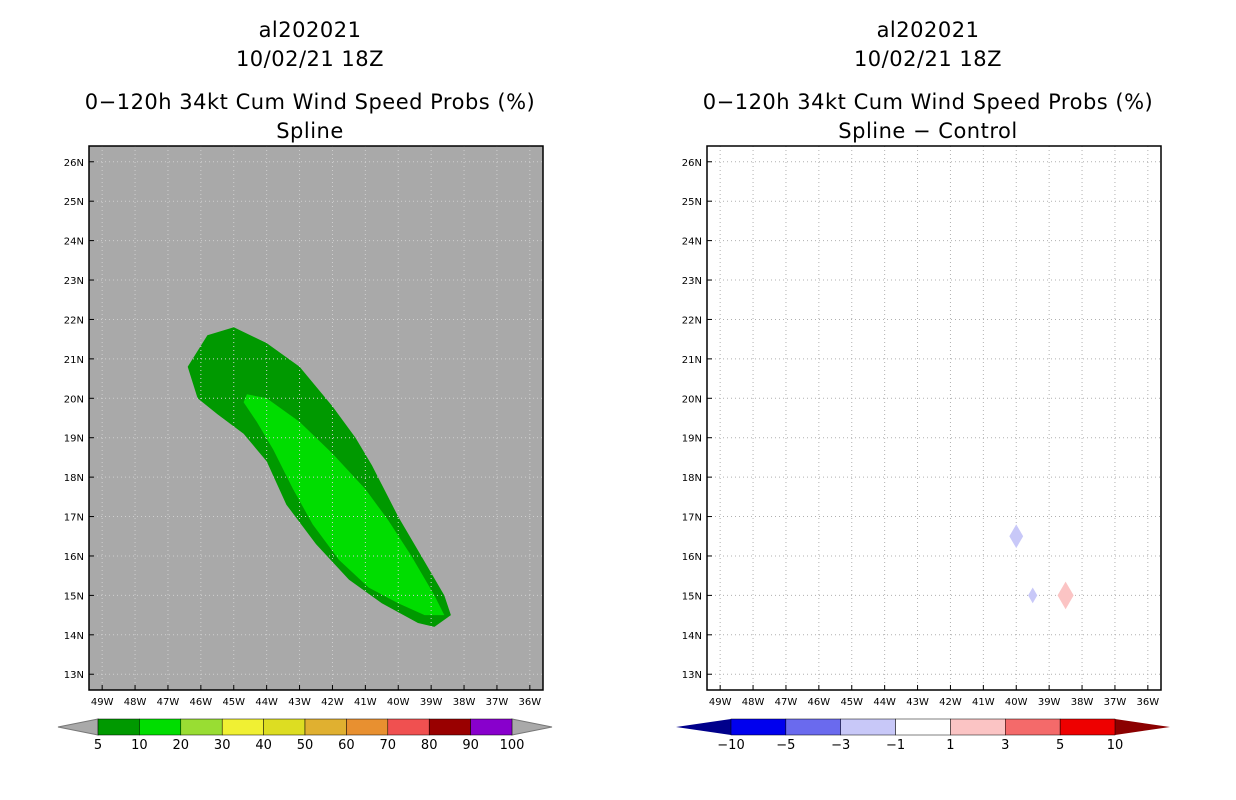  What do you see at coordinates (692, 518) in the screenshot?
I see `y-tick-label: 17N` at bounding box center [692, 518].